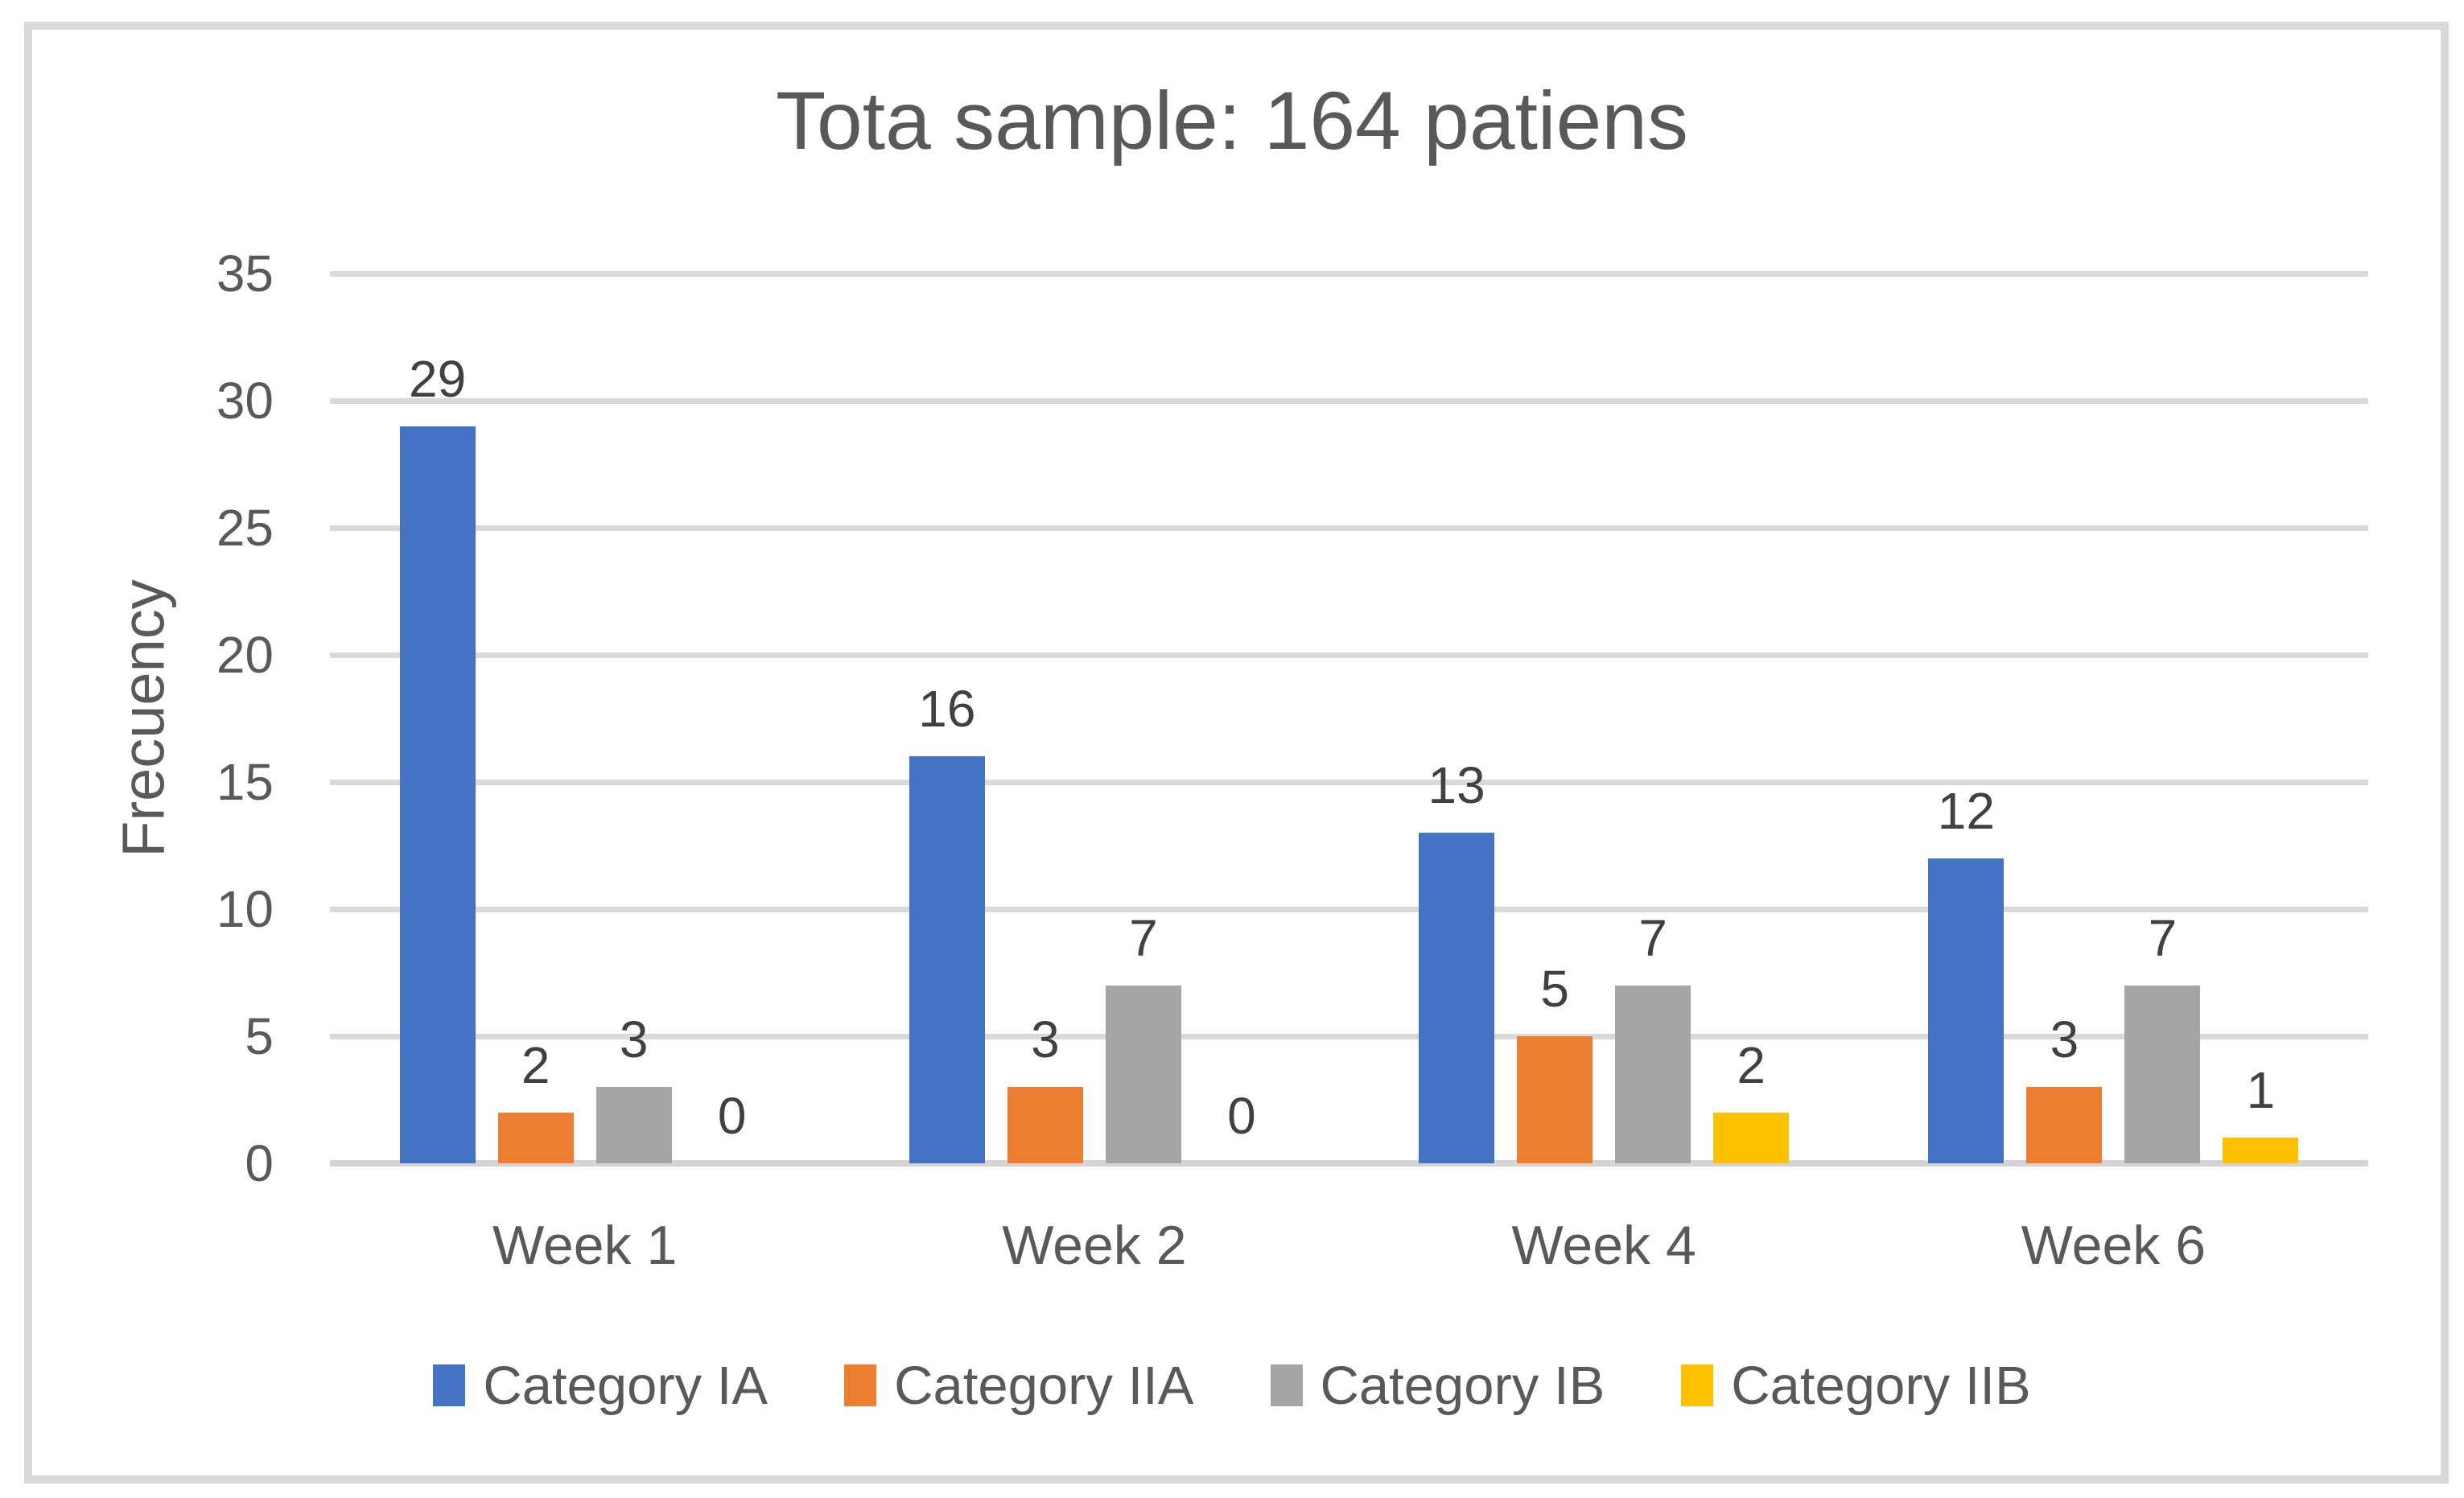  Describe the element at coordinates (245, 909) in the screenshot. I see `y-tick-label-10: 10` at that location.